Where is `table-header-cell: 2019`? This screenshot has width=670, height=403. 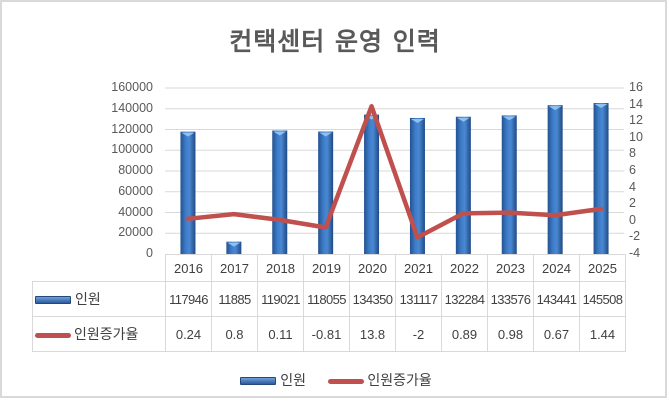
table-header-cell: 2019 is located at coordinates (326, 268).